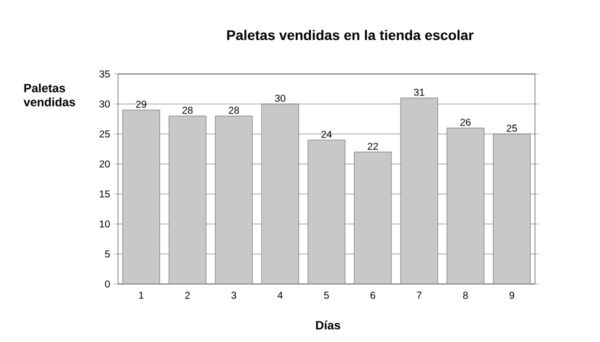  I want to click on y-tick-label: 35, so click(104, 74).